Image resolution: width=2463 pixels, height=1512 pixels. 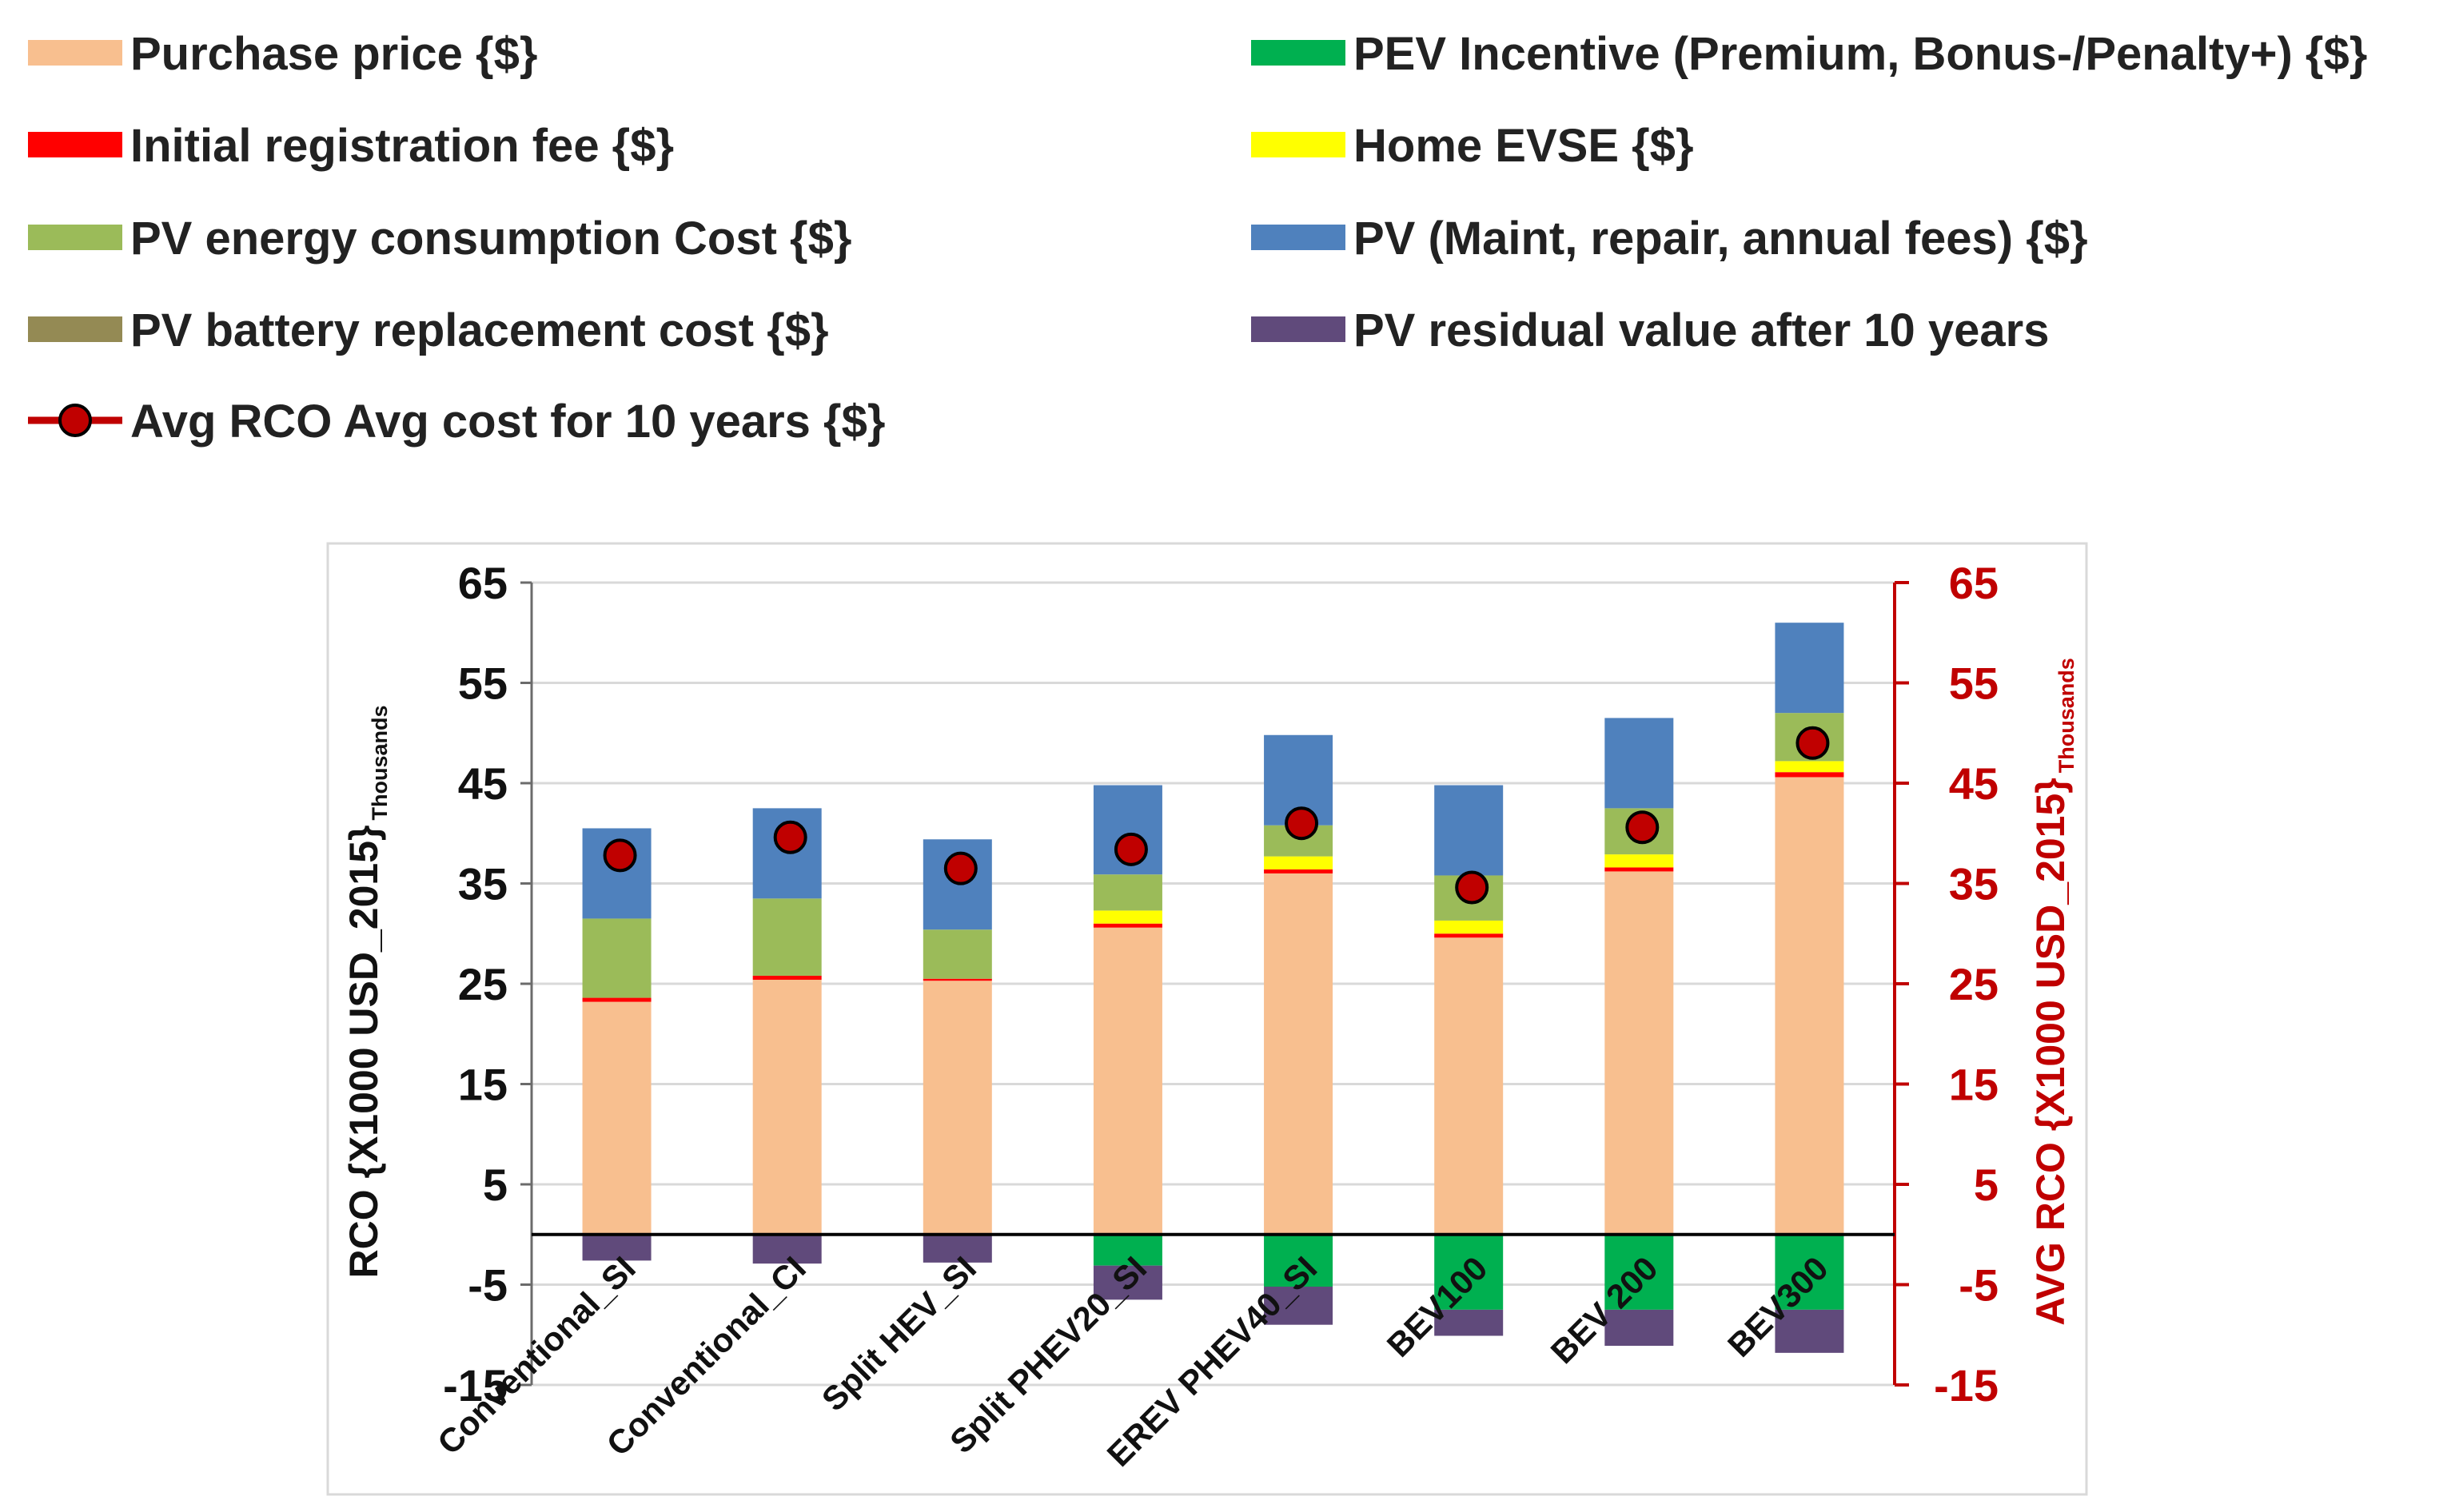 I want to click on left-axis-title: RCO {X1000 USD_2015} Thousands, so click(x=366, y=991).